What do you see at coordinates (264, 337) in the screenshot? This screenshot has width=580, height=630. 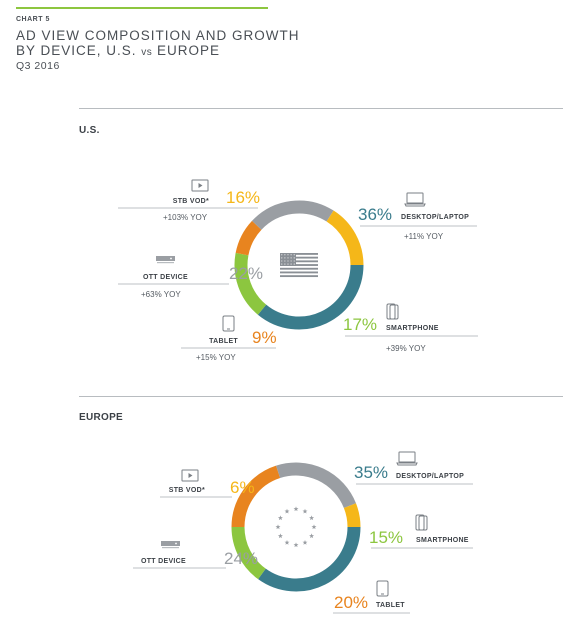 I see `pct-label-tablet: 9%` at bounding box center [264, 337].